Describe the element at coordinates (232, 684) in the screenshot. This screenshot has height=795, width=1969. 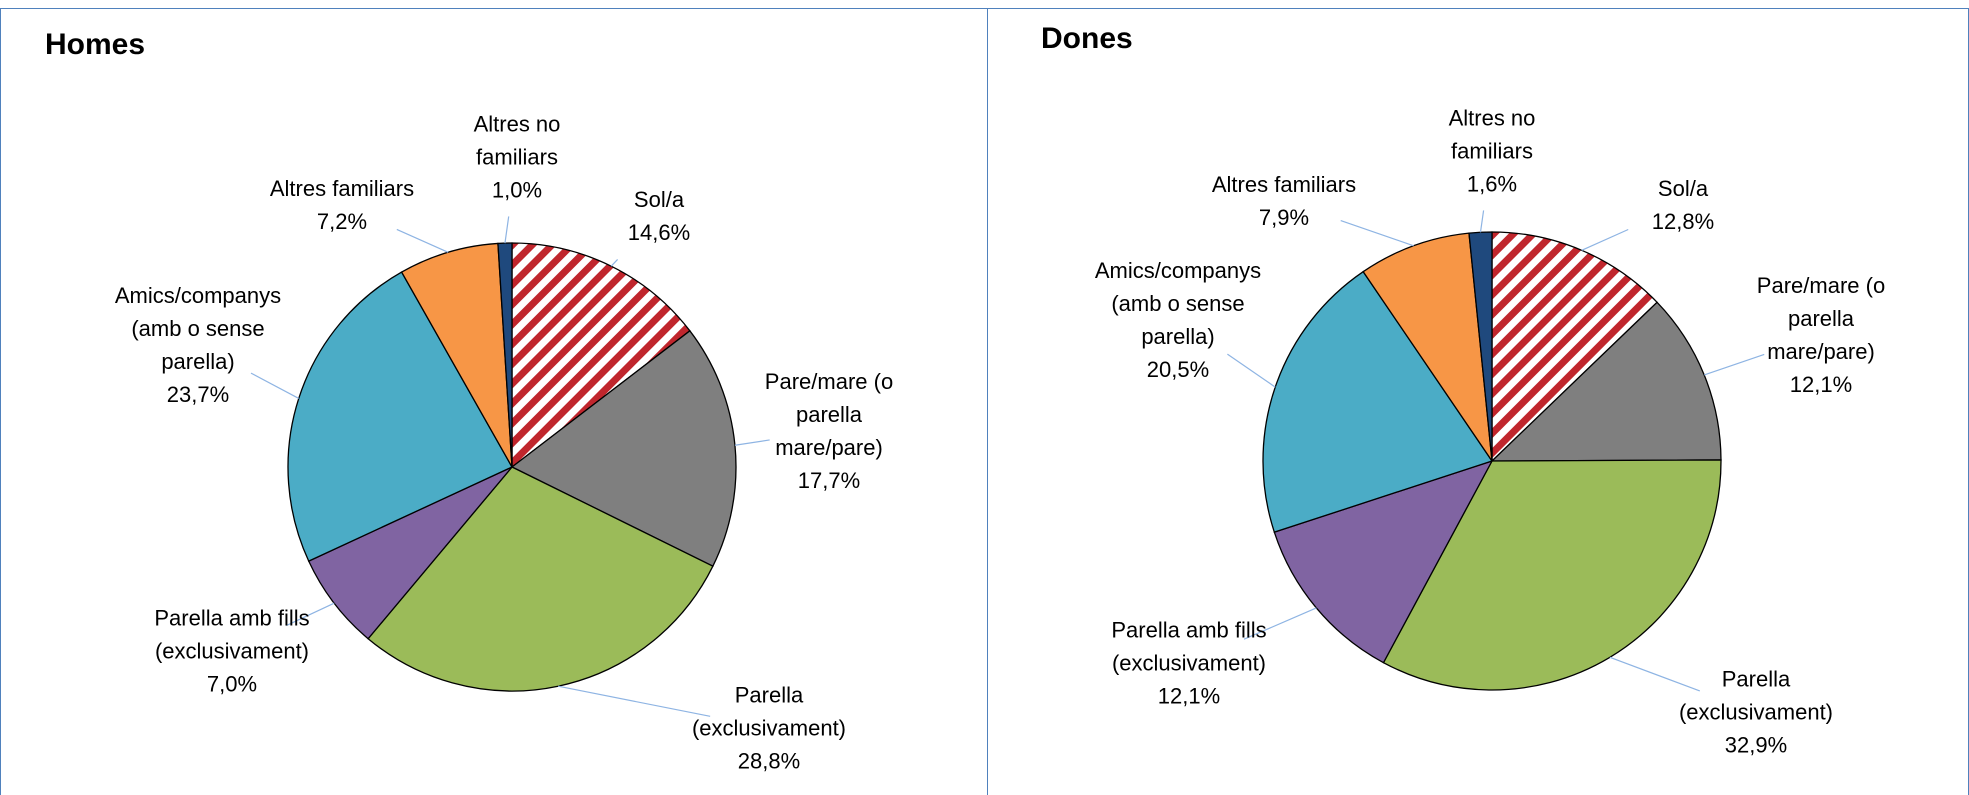
I see `value-label: 7,0%` at that location.